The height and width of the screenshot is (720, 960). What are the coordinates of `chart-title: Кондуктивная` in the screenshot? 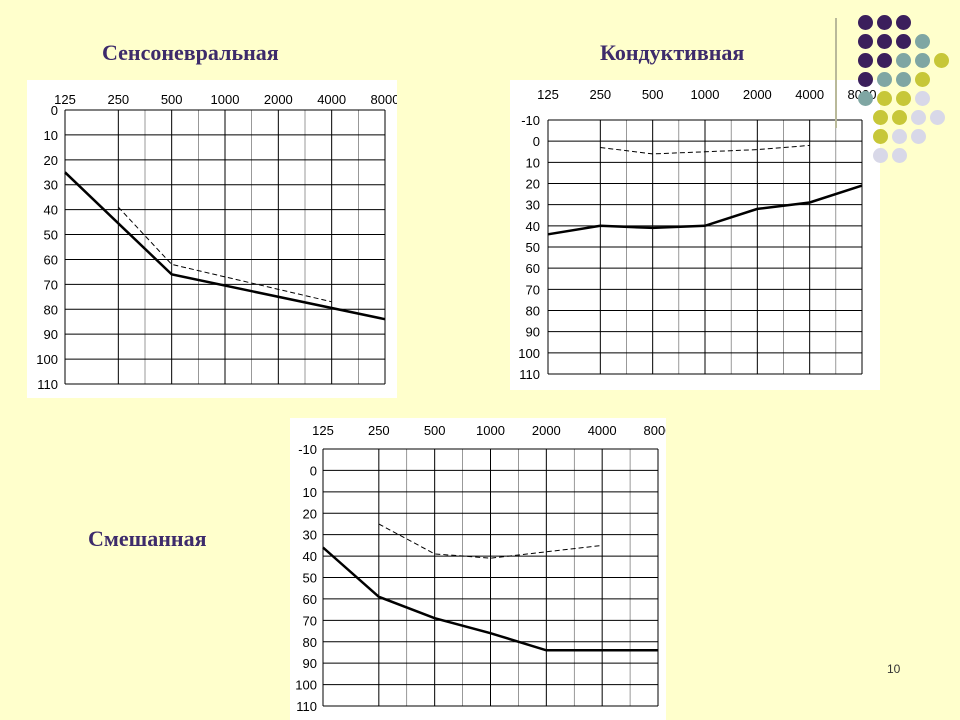 It's located at (672, 52).